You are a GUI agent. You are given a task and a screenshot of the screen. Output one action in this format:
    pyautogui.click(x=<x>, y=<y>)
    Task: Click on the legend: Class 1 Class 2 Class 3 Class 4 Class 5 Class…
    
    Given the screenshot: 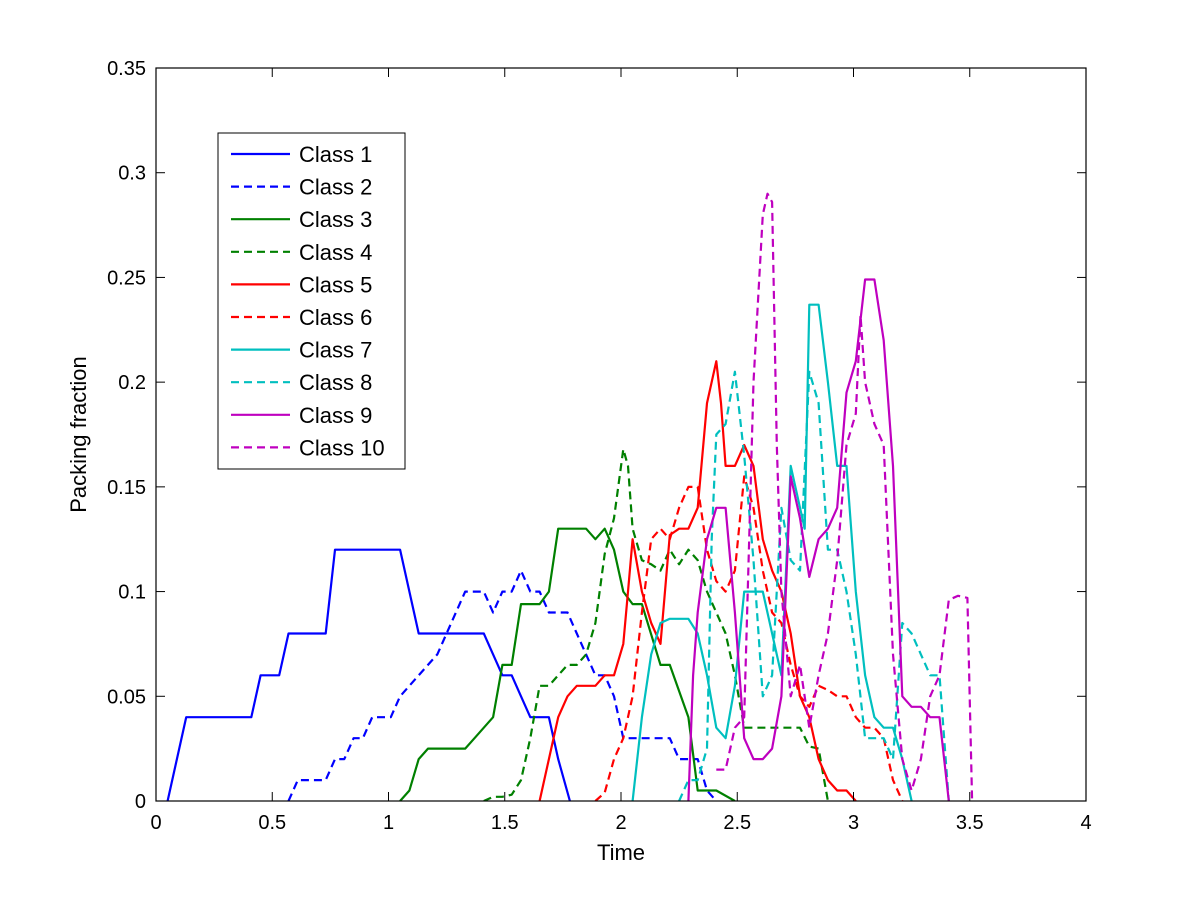 What is the action you would take?
    pyautogui.click(x=311, y=301)
    